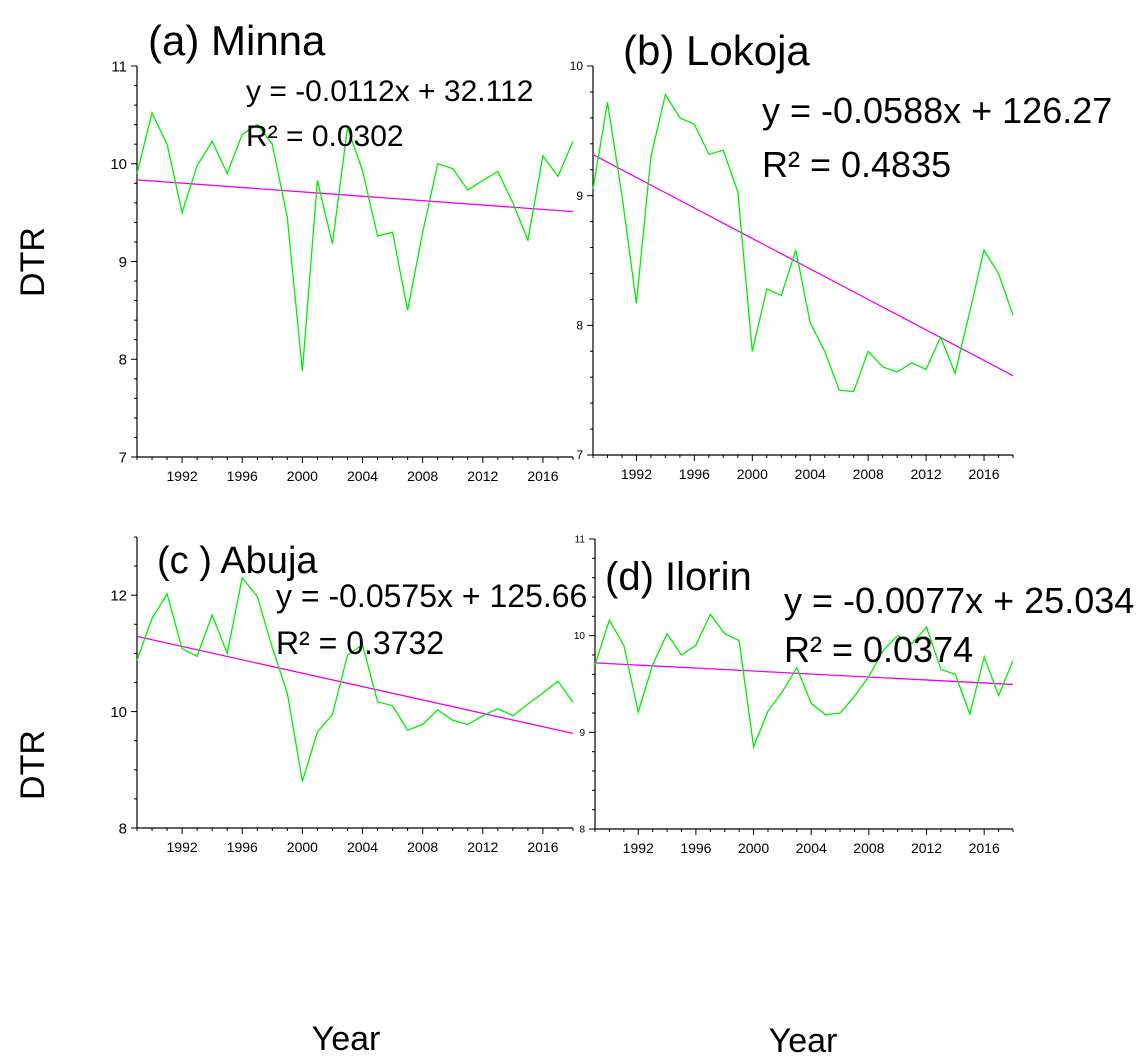  I want to click on panel-title: (b) Lokoja, so click(716, 50).